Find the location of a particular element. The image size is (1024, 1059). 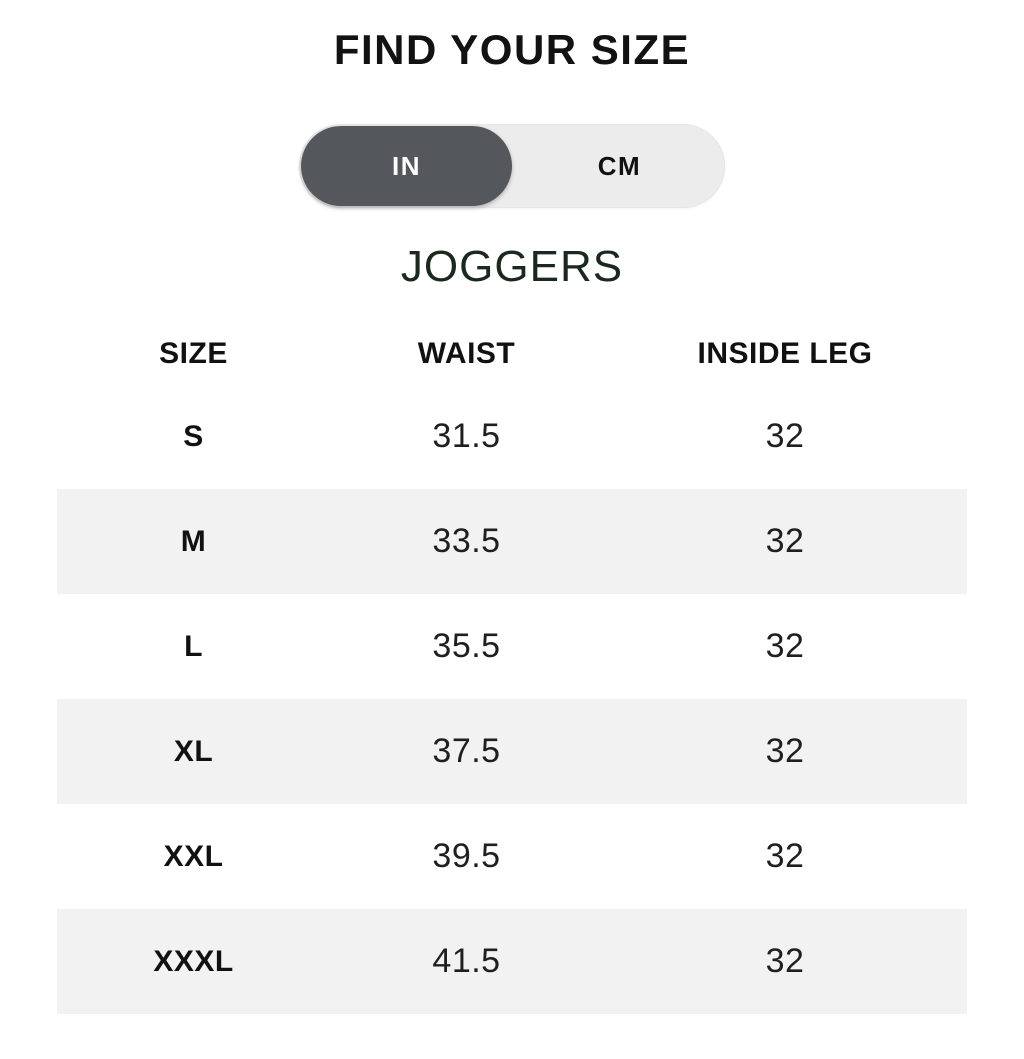

table-row: S 31.5 32 is located at coordinates (512, 436).